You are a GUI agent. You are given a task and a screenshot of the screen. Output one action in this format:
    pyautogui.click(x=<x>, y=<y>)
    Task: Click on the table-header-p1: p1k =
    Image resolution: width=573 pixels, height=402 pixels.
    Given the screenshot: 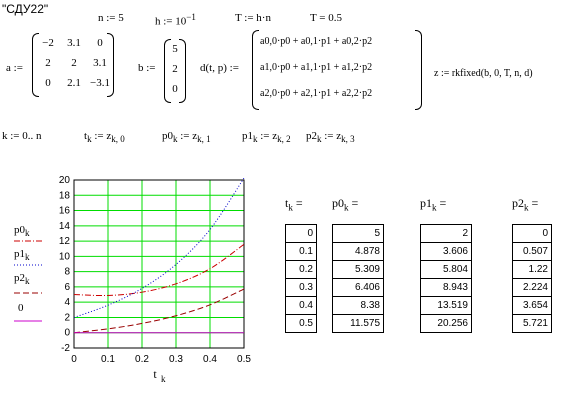 What is the action you would take?
    pyautogui.click(x=433, y=204)
    